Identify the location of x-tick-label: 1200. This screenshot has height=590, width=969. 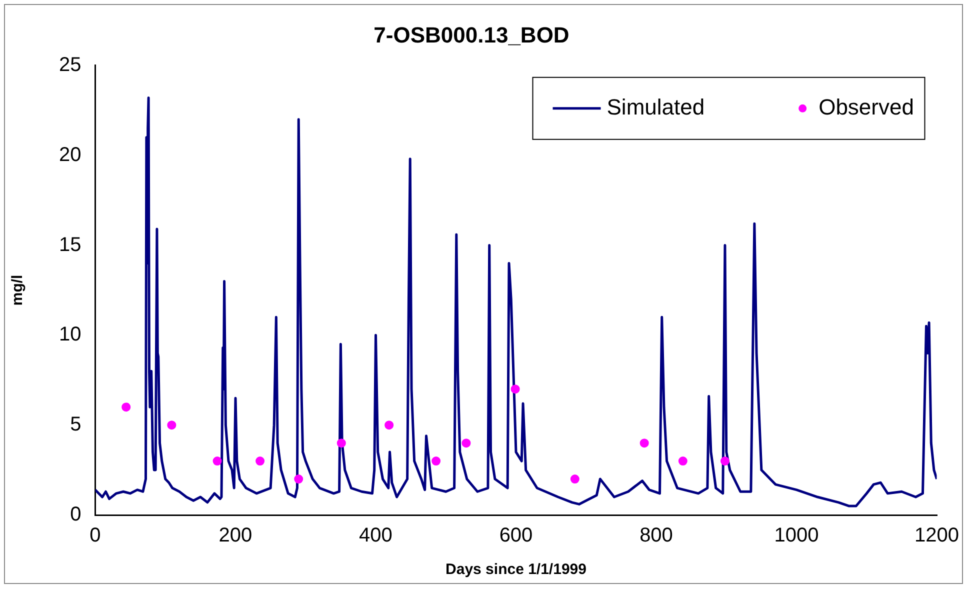
(937, 535).